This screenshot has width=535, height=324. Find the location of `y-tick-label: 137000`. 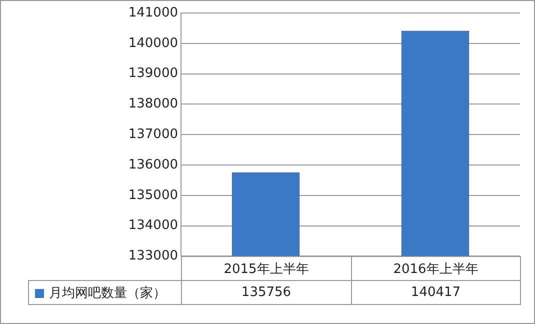

y-tick-label: 137000 is located at coordinates (153, 134).